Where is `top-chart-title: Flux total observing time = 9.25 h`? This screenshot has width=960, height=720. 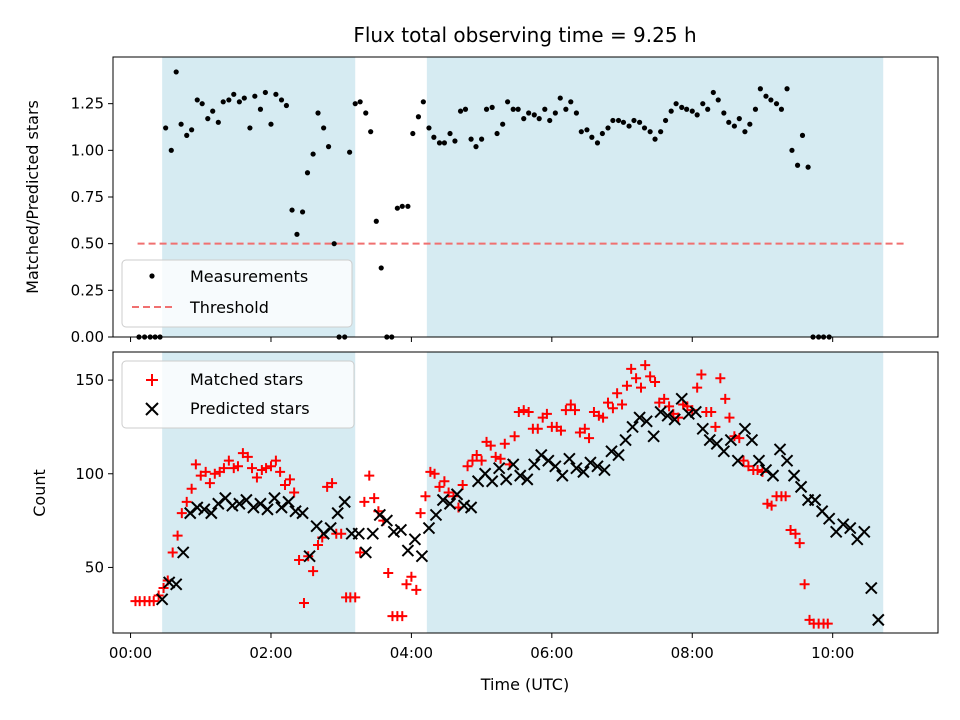
top-chart-title: Flux total observing time = 9.25 h is located at coordinates (524, 35).